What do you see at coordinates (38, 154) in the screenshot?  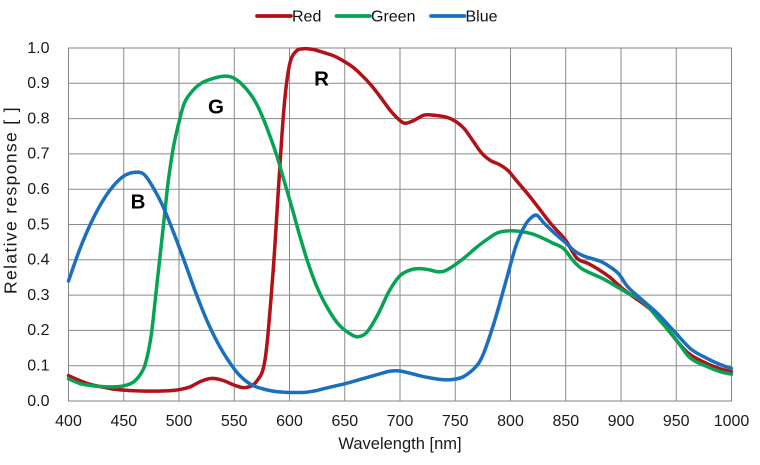 I see `svg-text: 0.7` at bounding box center [38, 154].